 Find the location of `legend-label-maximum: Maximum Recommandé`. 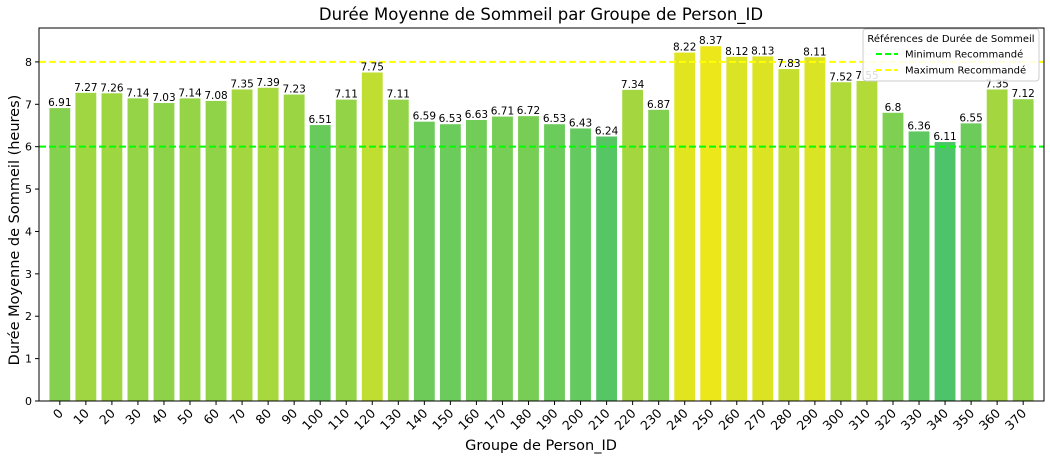

legend-label-maximum: Maximum Recommandé is located at coordinates (965, 71).